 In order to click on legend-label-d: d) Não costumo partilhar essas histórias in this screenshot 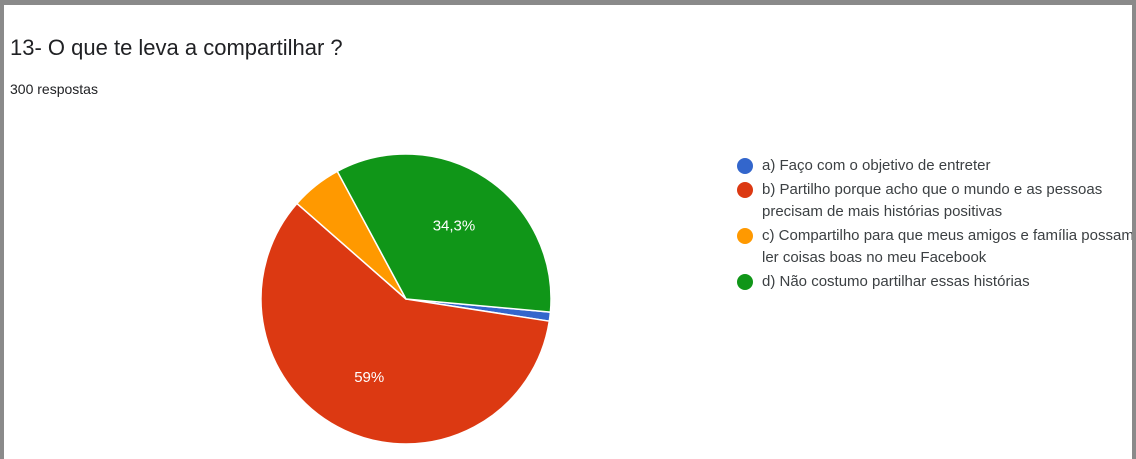, I will do `click(896, 281)`.